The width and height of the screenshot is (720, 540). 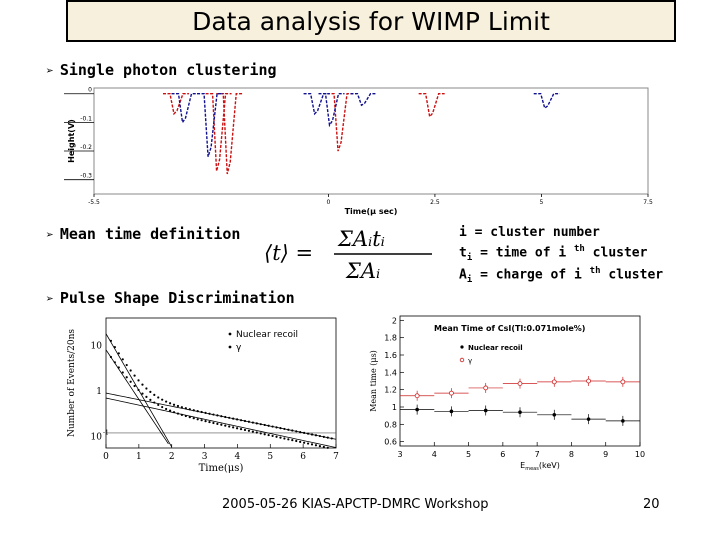 What do you see at coordinates (579, 249) in the screenshot?
I see `def-t-sup: th` at bounding box center [579, 249].